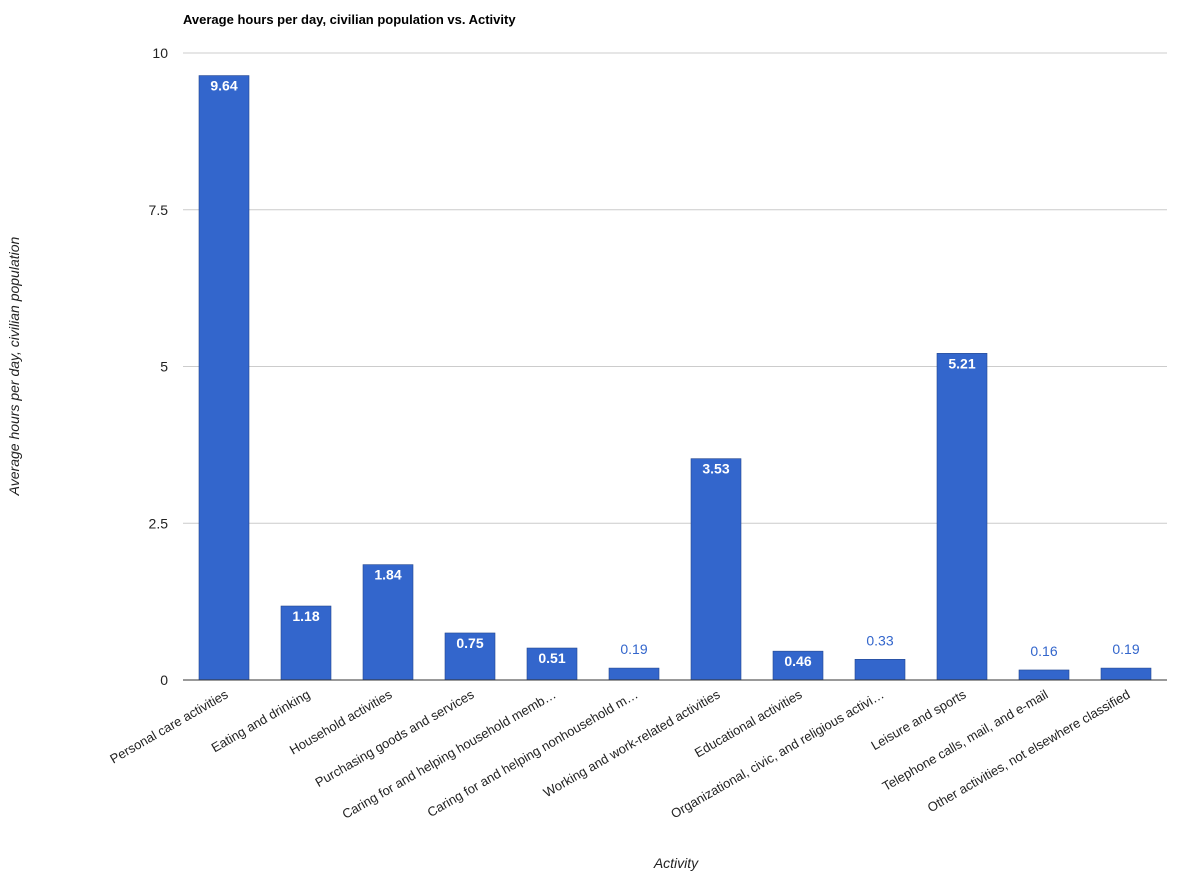 The width and height of the screenshot is (1200, 876). I want to click on data-label: 1.18, so click(305, 616).